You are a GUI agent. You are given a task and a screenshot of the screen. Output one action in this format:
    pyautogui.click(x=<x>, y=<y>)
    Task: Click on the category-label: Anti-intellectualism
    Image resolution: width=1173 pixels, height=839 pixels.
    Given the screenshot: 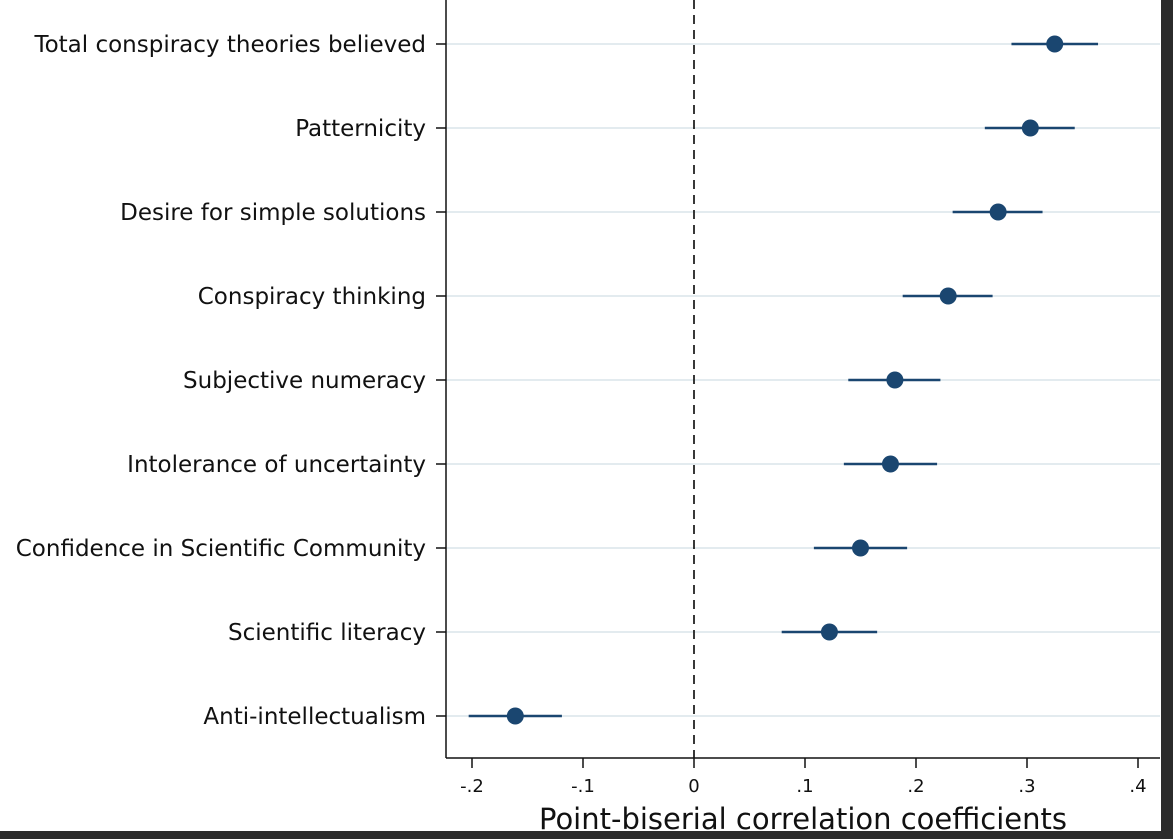 What is the action you would take?
    pyautogui.click(x=314, y=717)
    